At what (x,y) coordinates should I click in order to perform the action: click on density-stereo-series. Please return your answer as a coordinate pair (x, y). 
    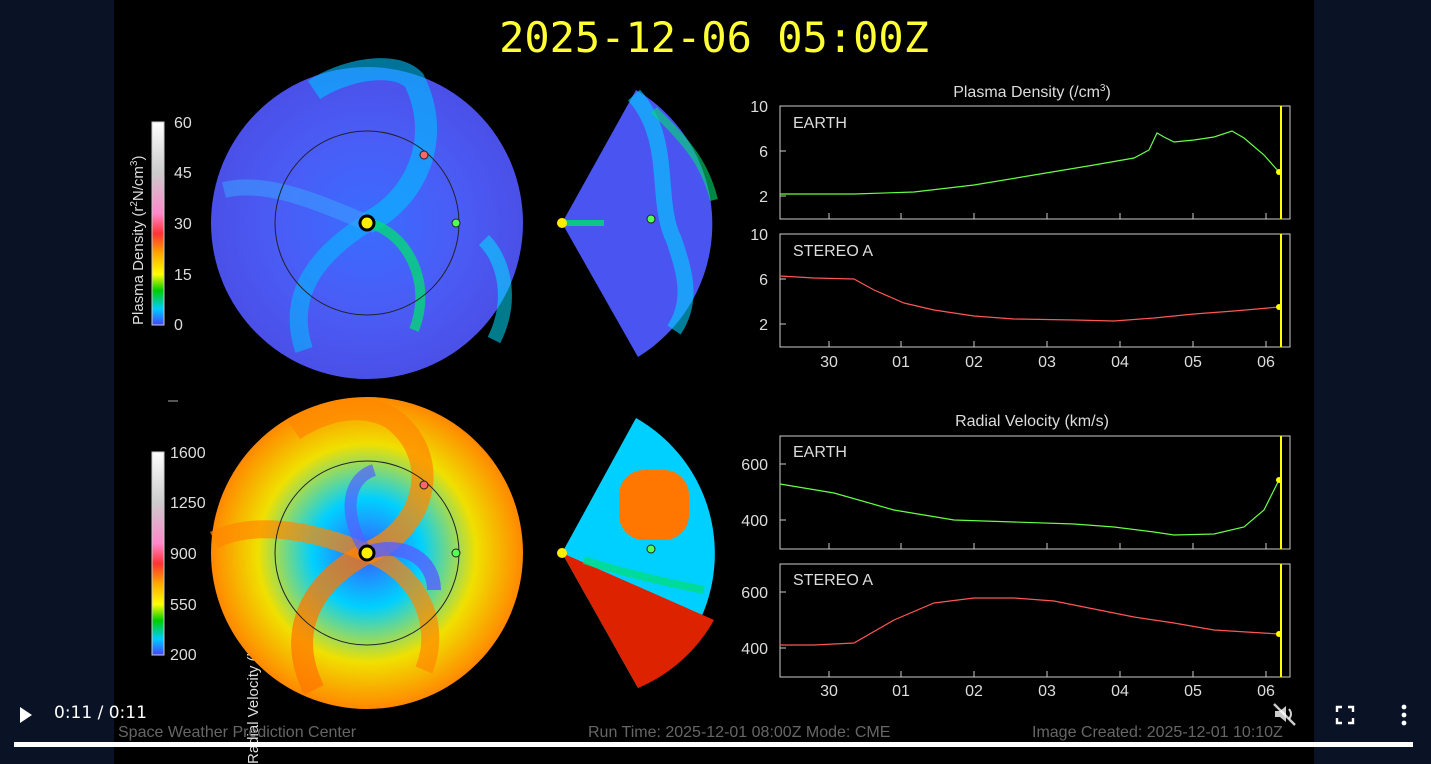
    Looking at the image, I should click on (1029, 298).